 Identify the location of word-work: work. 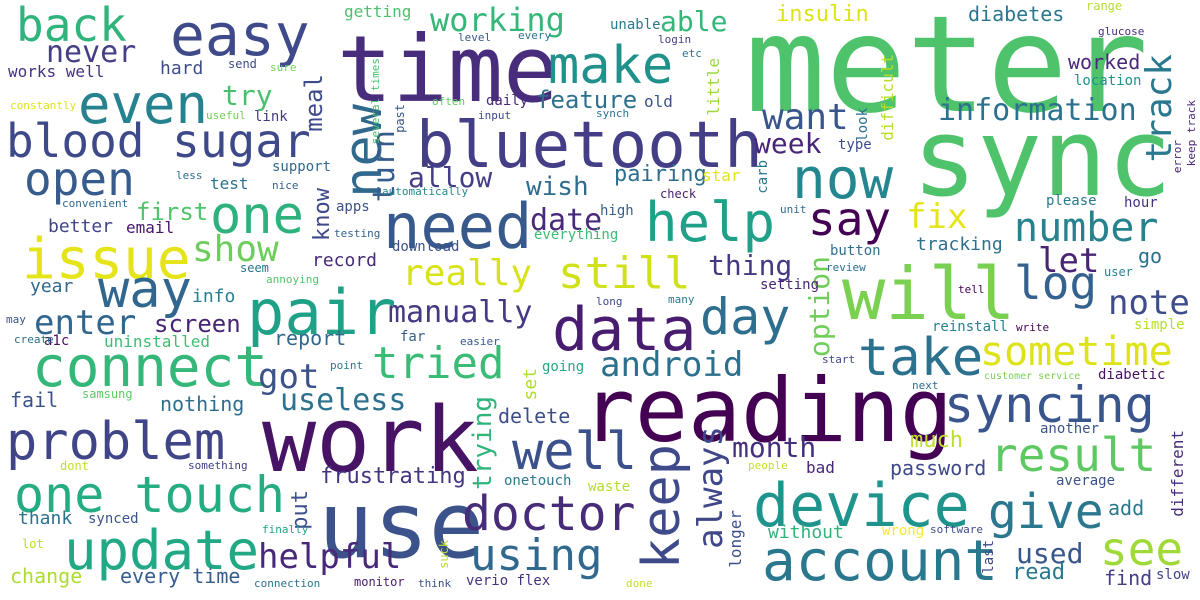
(370, 440).